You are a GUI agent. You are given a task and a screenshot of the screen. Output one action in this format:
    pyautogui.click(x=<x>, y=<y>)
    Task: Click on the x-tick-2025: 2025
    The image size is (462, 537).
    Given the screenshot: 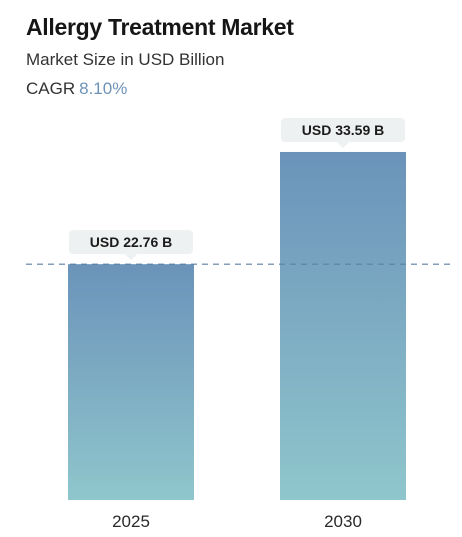 What is the action you would take?
    pyautogui.click(x=131, y=521)
    